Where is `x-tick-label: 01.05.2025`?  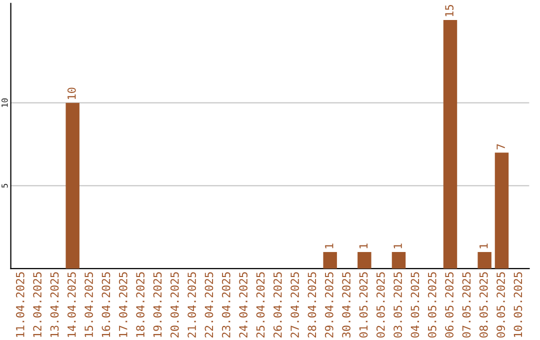
x-tick-label: 01.05.2025 is located at coordinates (363, 305).